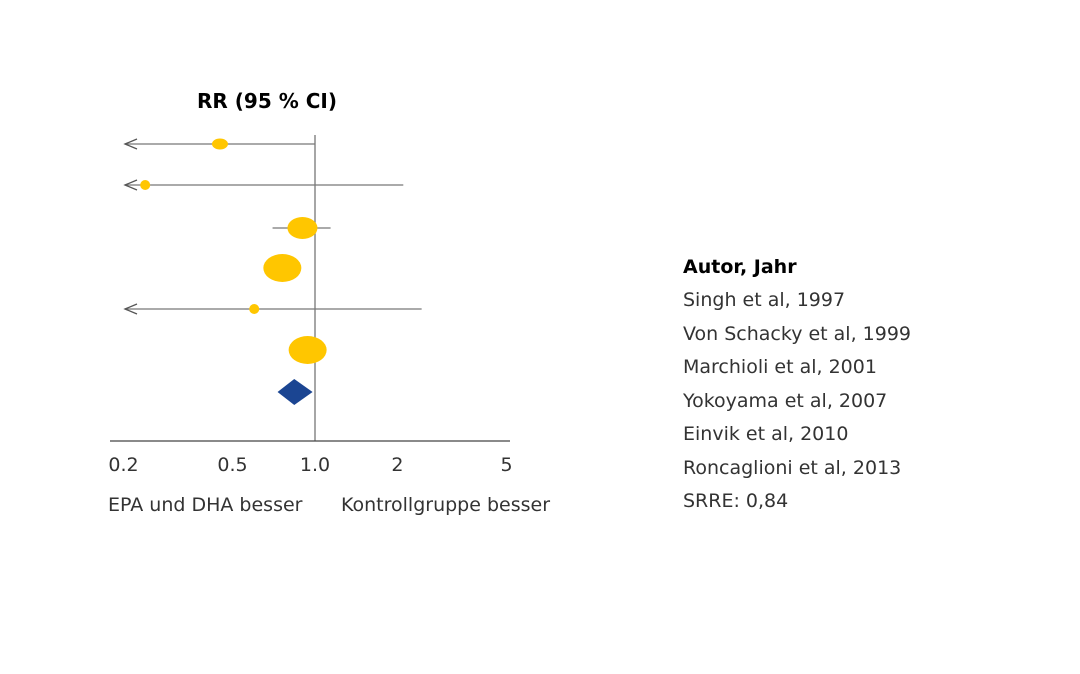  I want to click on x-tick-label: 2, so click(397, 465).